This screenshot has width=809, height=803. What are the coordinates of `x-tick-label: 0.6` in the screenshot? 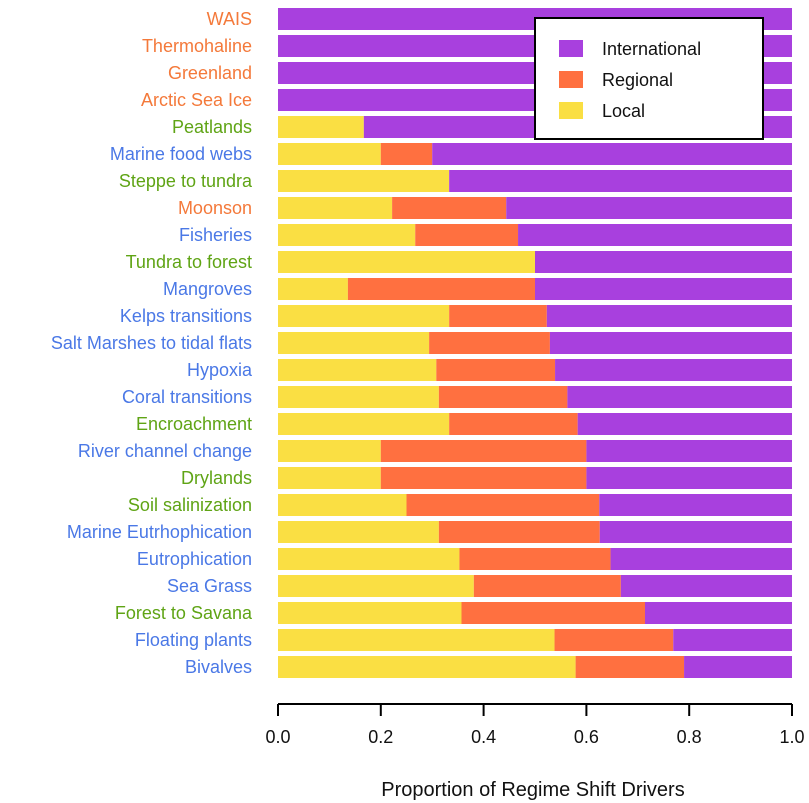 It's located at (586, 737).